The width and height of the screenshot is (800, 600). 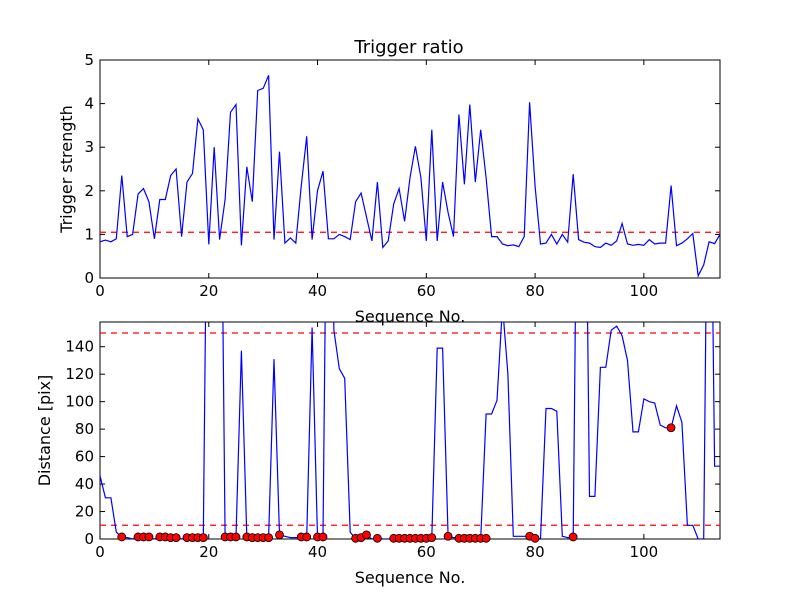 What do you see at coordinates (89, 147) in the screenshot?
I see `y-tick-label: 3` at bounding box center [89, 147].